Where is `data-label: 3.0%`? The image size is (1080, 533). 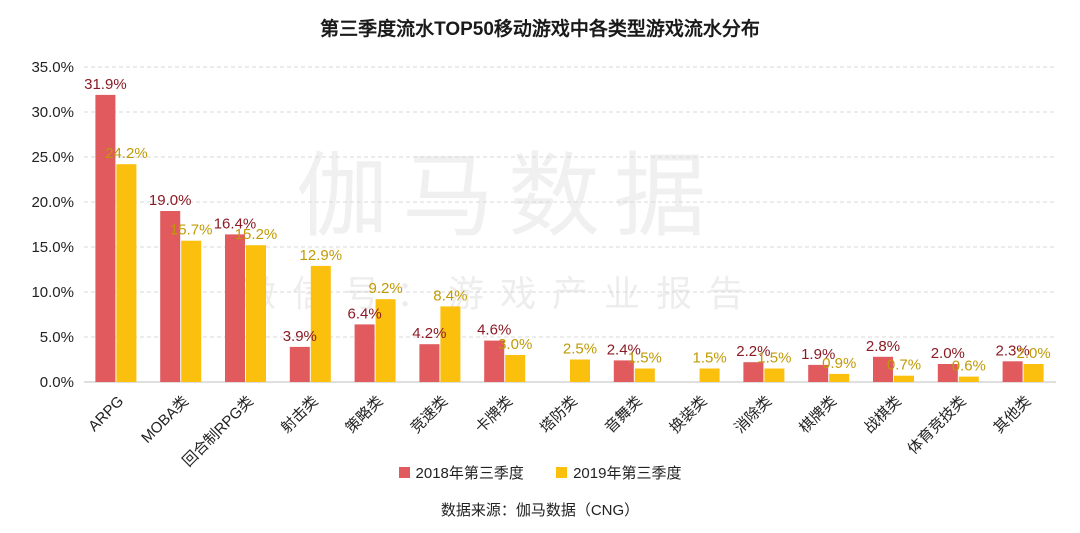 data-label: 3.0% is located at coordinates (515, 344).